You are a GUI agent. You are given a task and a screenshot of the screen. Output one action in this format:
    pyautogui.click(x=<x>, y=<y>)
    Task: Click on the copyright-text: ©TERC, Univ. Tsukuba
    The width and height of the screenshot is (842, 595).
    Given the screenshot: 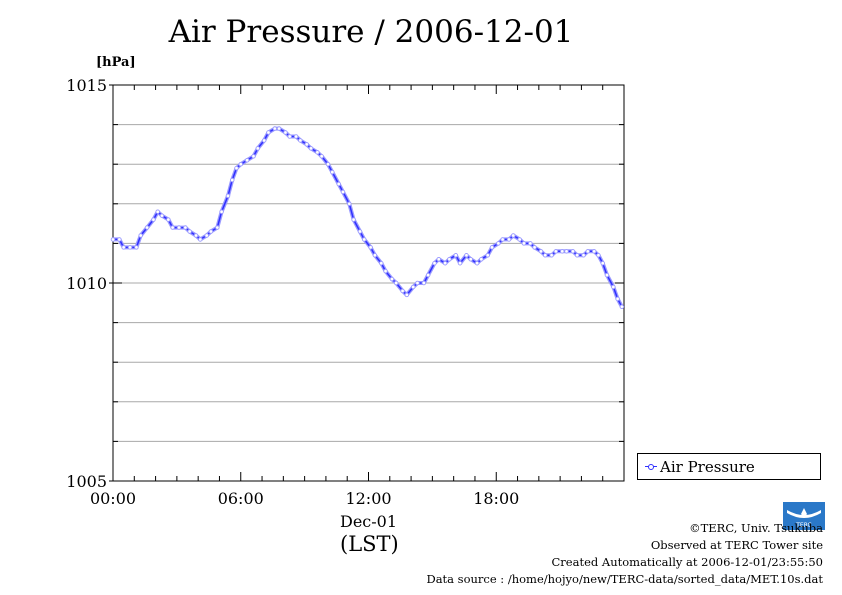 What is the action you would take?
    pyautogui.click(x=756, y=528)
    